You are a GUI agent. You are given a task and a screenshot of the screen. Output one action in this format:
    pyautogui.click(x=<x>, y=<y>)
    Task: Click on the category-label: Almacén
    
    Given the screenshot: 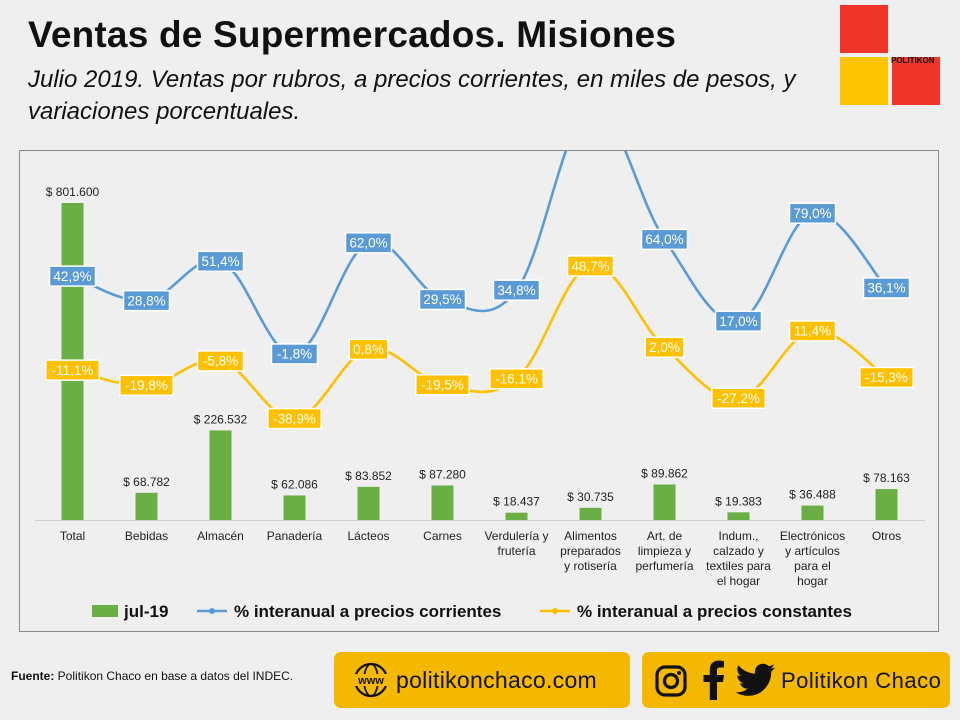 What is the action you would take?
    pyautogui.click(x=220, y=536)
    